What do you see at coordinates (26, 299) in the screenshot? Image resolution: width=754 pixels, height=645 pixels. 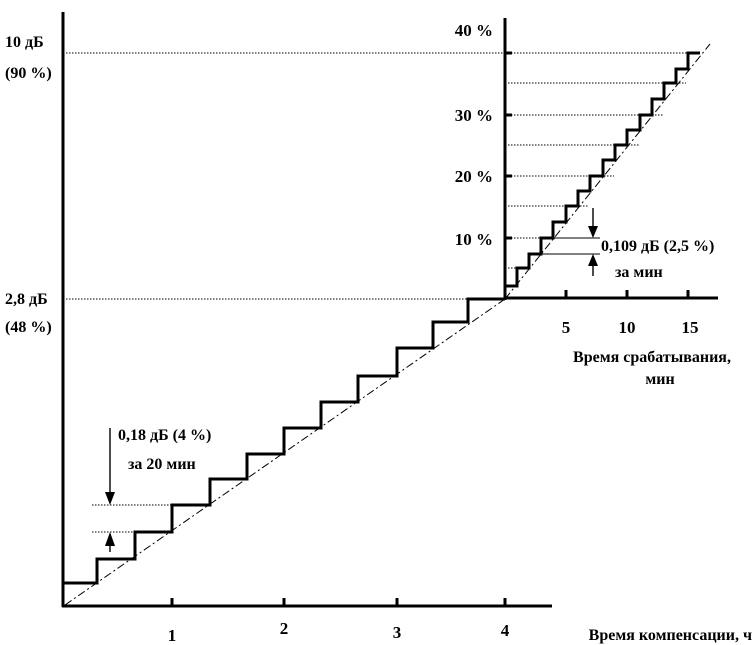 I see `main-y-label-2-8db: 2,8 дБ` at bounding box center [26, 299].